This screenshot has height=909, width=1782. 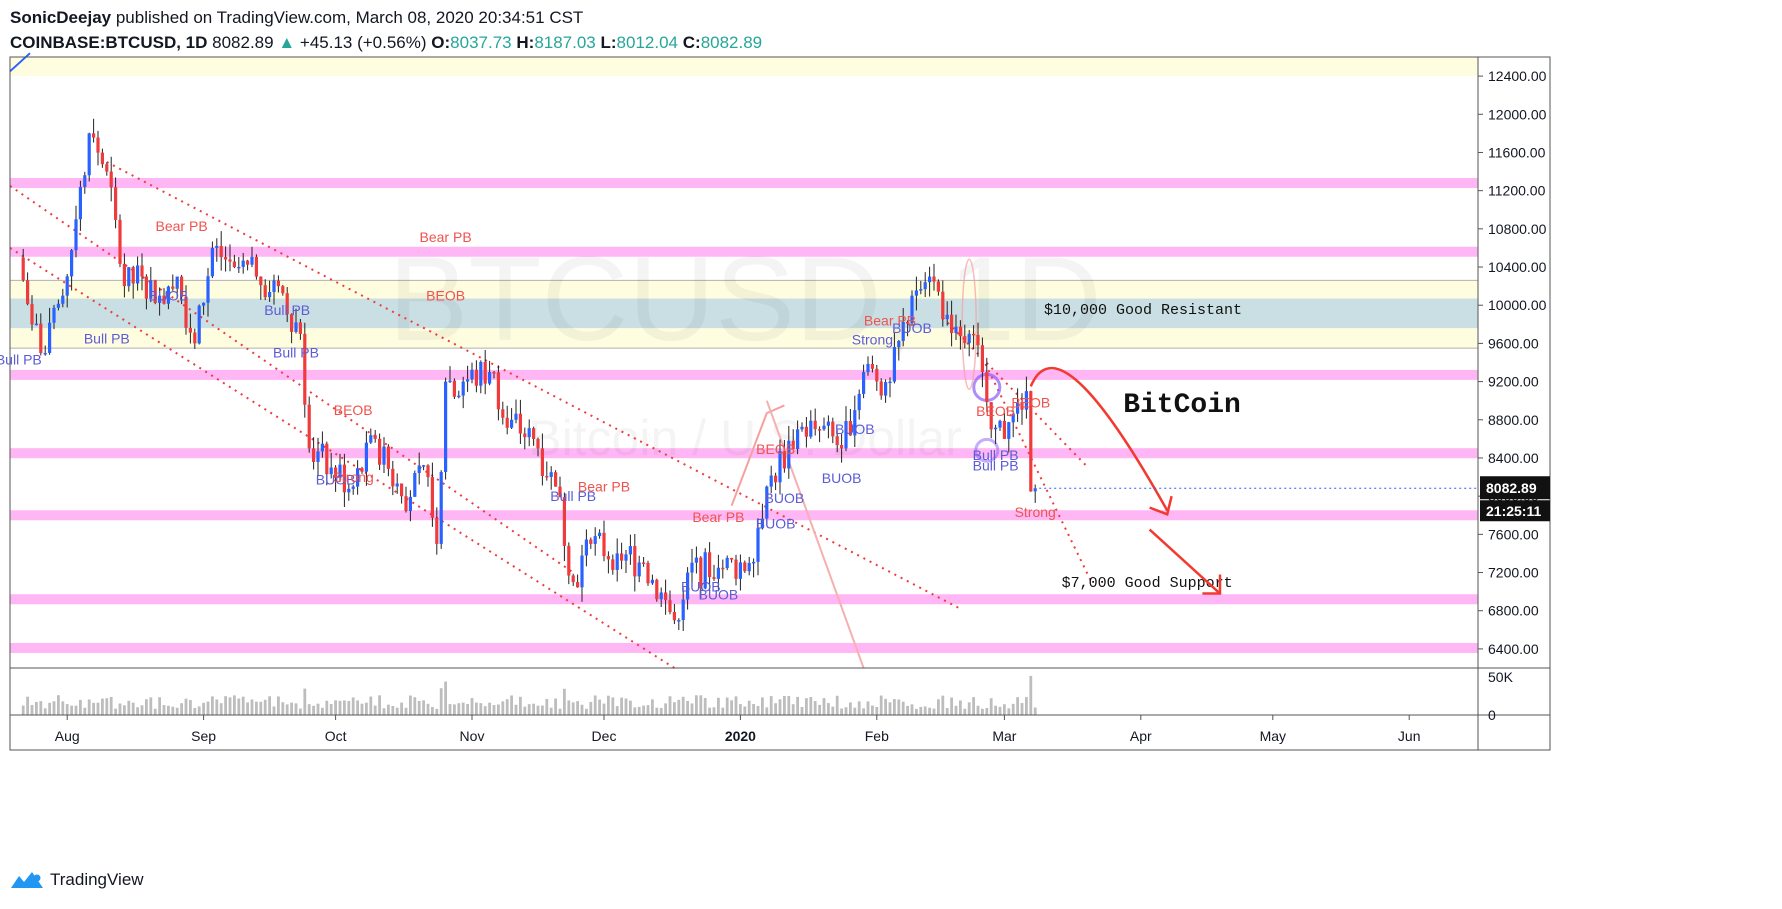 I want to click on pattern-label: BUOB, so click(x=842, y=478).